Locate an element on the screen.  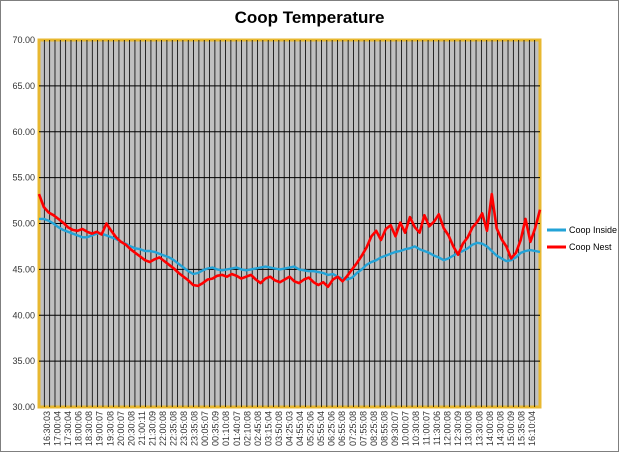
x-tick-label: 23:35:08 is located at coordinates (195, 428).